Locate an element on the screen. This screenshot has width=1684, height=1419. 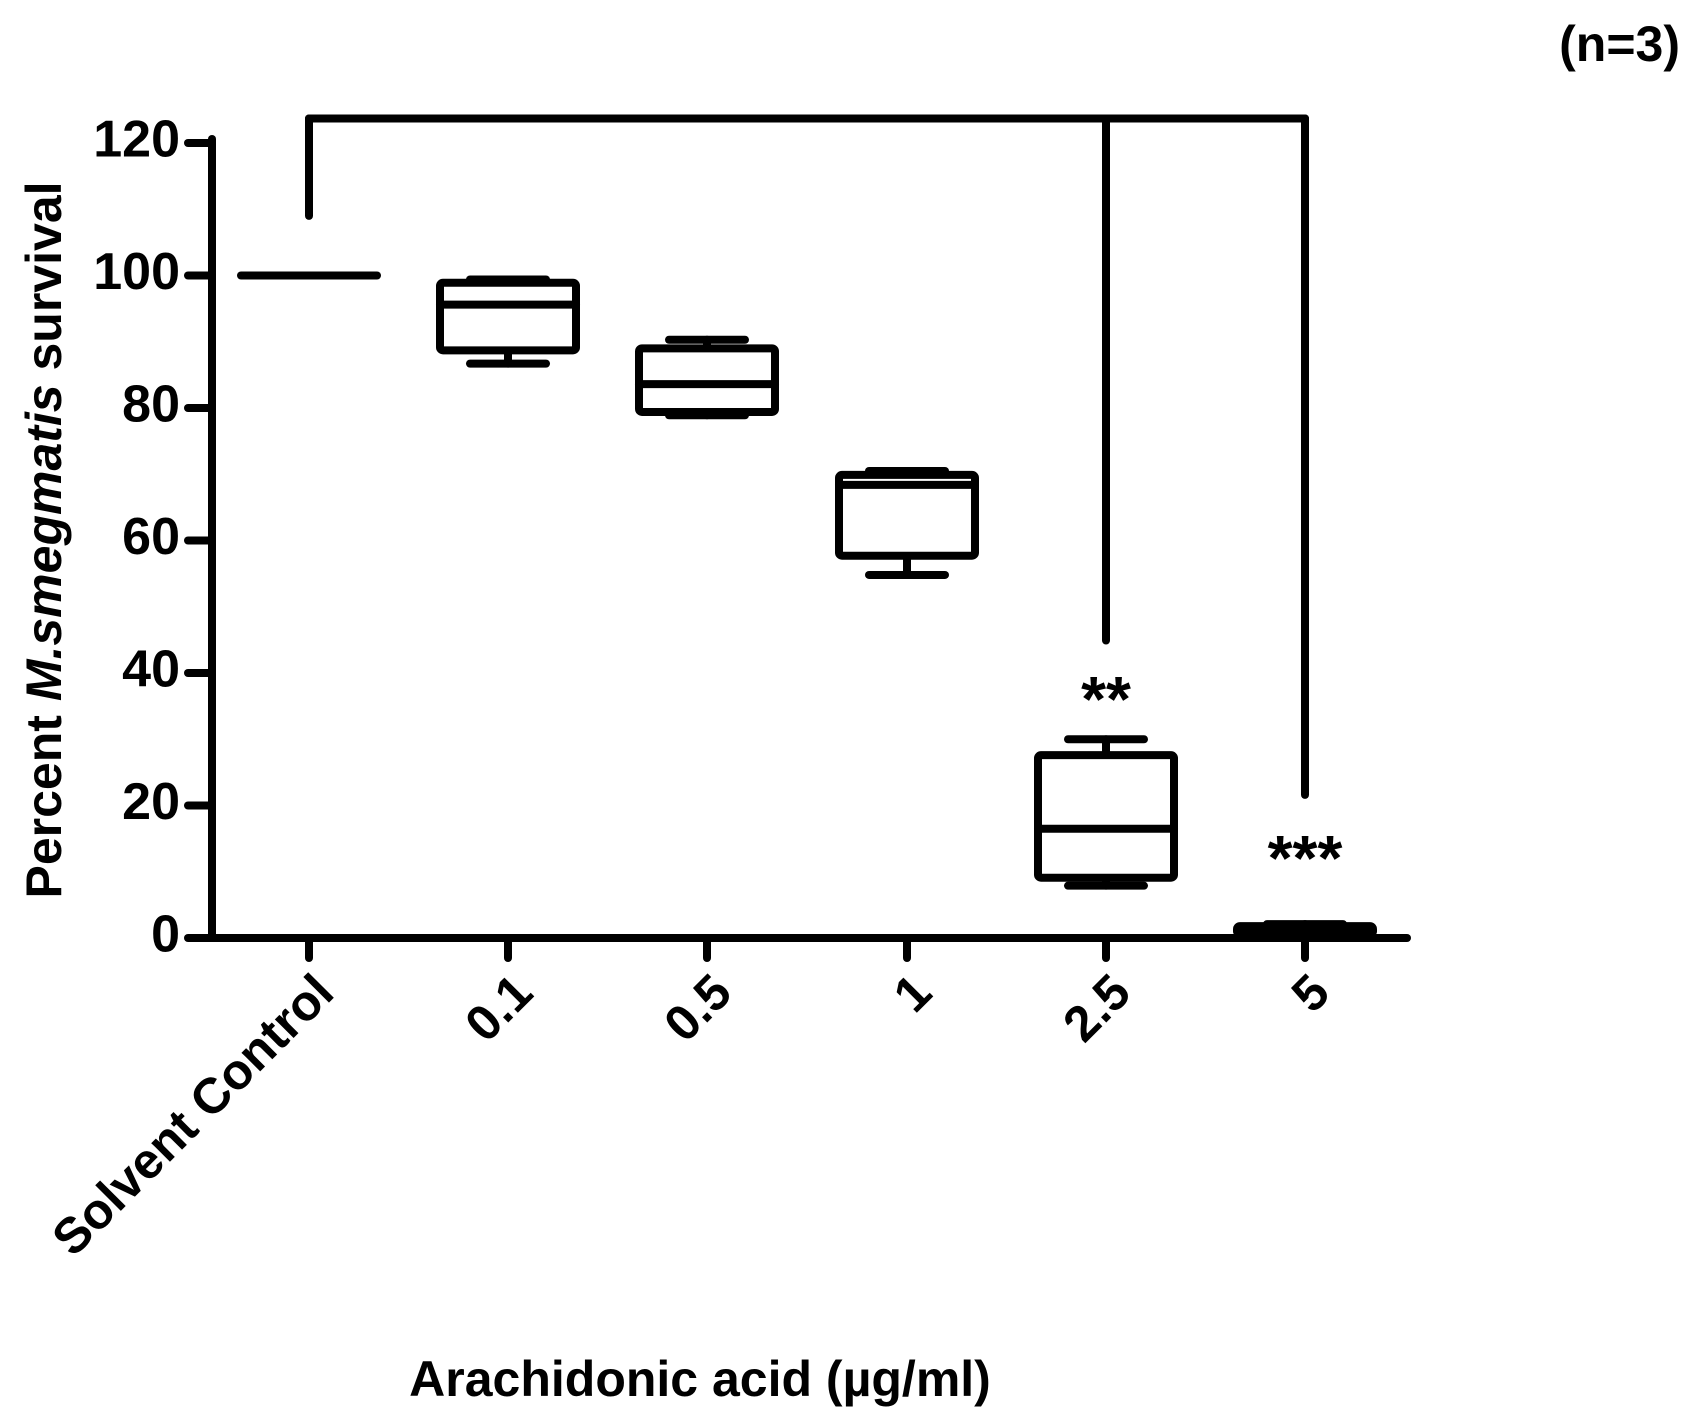
significance-label: *** is located at coordinates (1305, 858).